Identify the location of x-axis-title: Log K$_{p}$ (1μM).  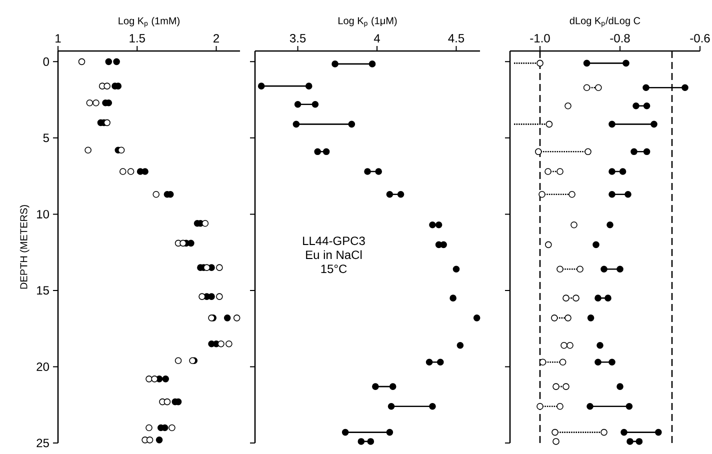
(367, 22).